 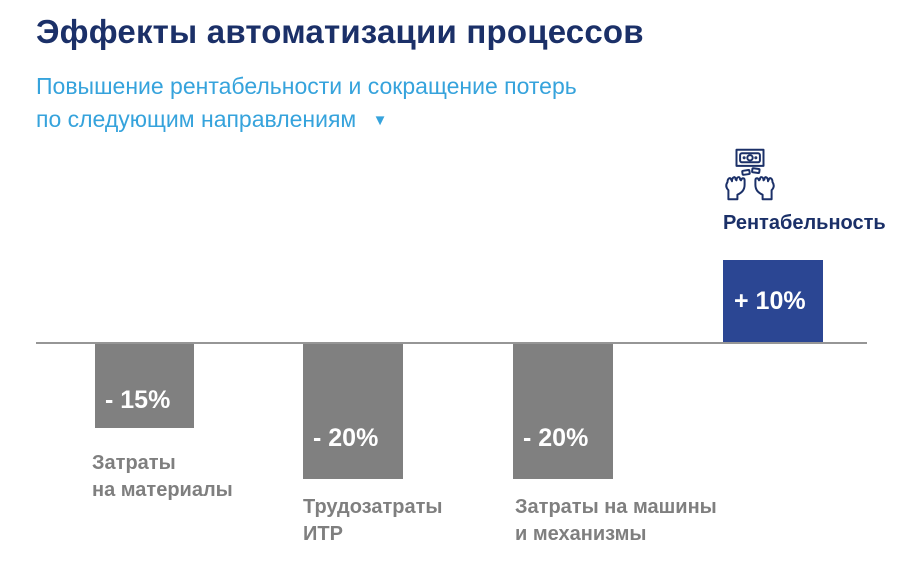 I want to click on profitability-label: Рентабельность, so click(x=804, y=223).